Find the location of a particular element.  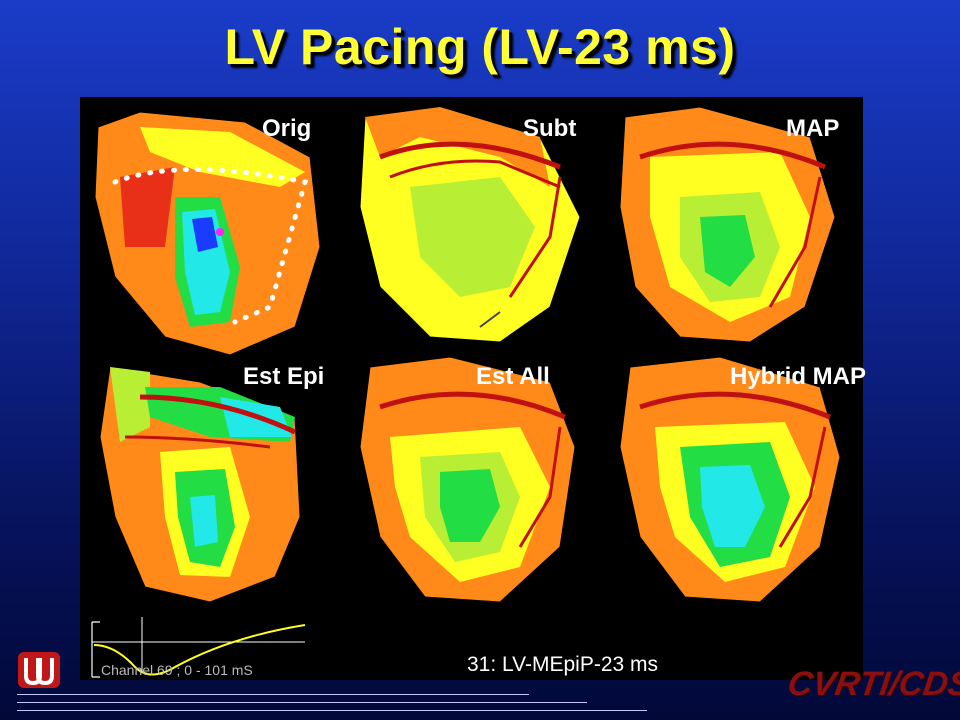

map-label-map: MAP is located at coordinates (813, 128).